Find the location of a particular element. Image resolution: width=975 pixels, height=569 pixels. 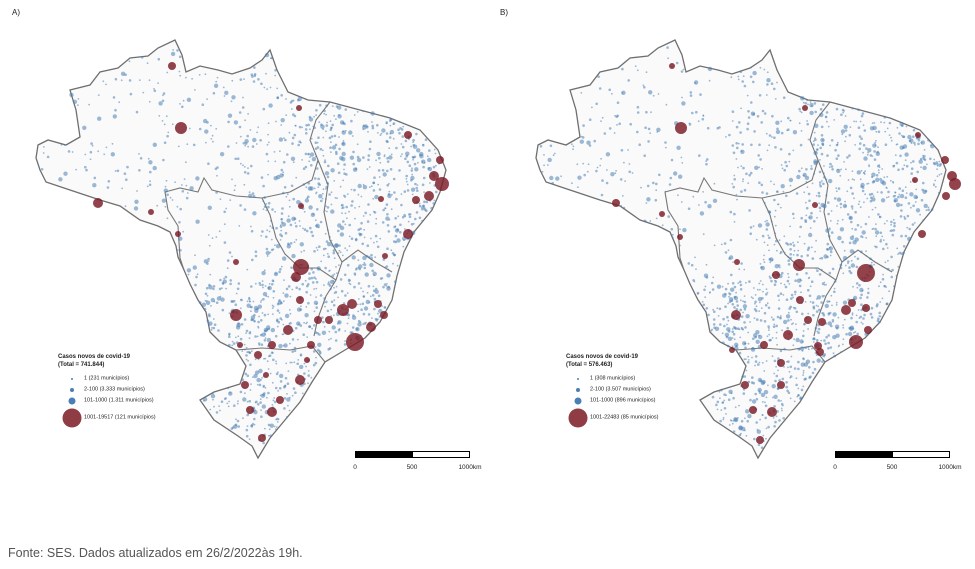

legend-symbol is located at coordinates (72, 378).